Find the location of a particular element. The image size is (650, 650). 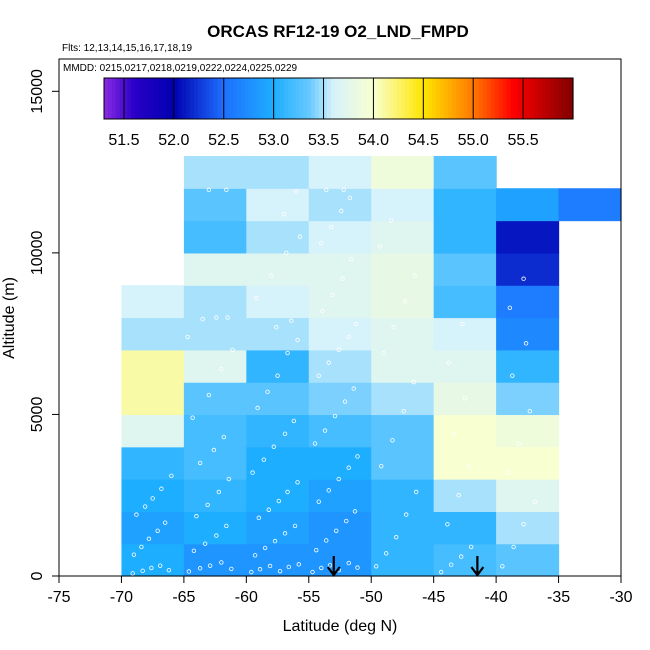

arrow-markers is located at coordinates (405, 566).